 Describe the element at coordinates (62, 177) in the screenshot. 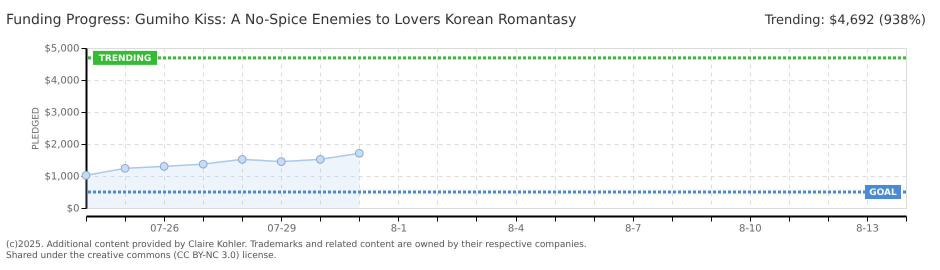

I see `y-tick-label: $1,000` at that location.